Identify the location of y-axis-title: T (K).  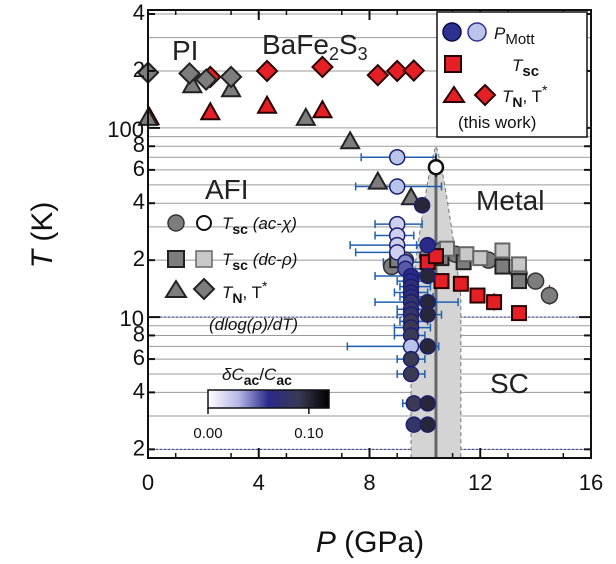
(42, 235).